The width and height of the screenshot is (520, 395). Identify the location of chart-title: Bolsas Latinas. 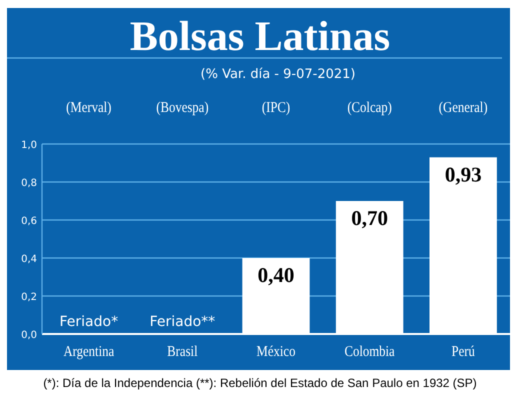
(260, 37).